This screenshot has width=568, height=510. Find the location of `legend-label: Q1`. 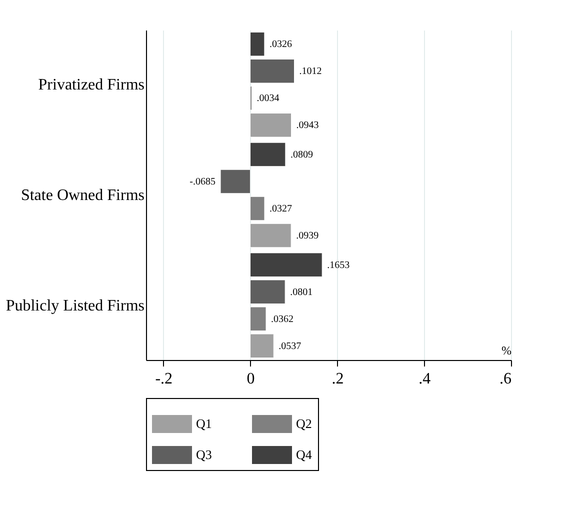

legend-label: Q1 is located at coordinates (204, 423).